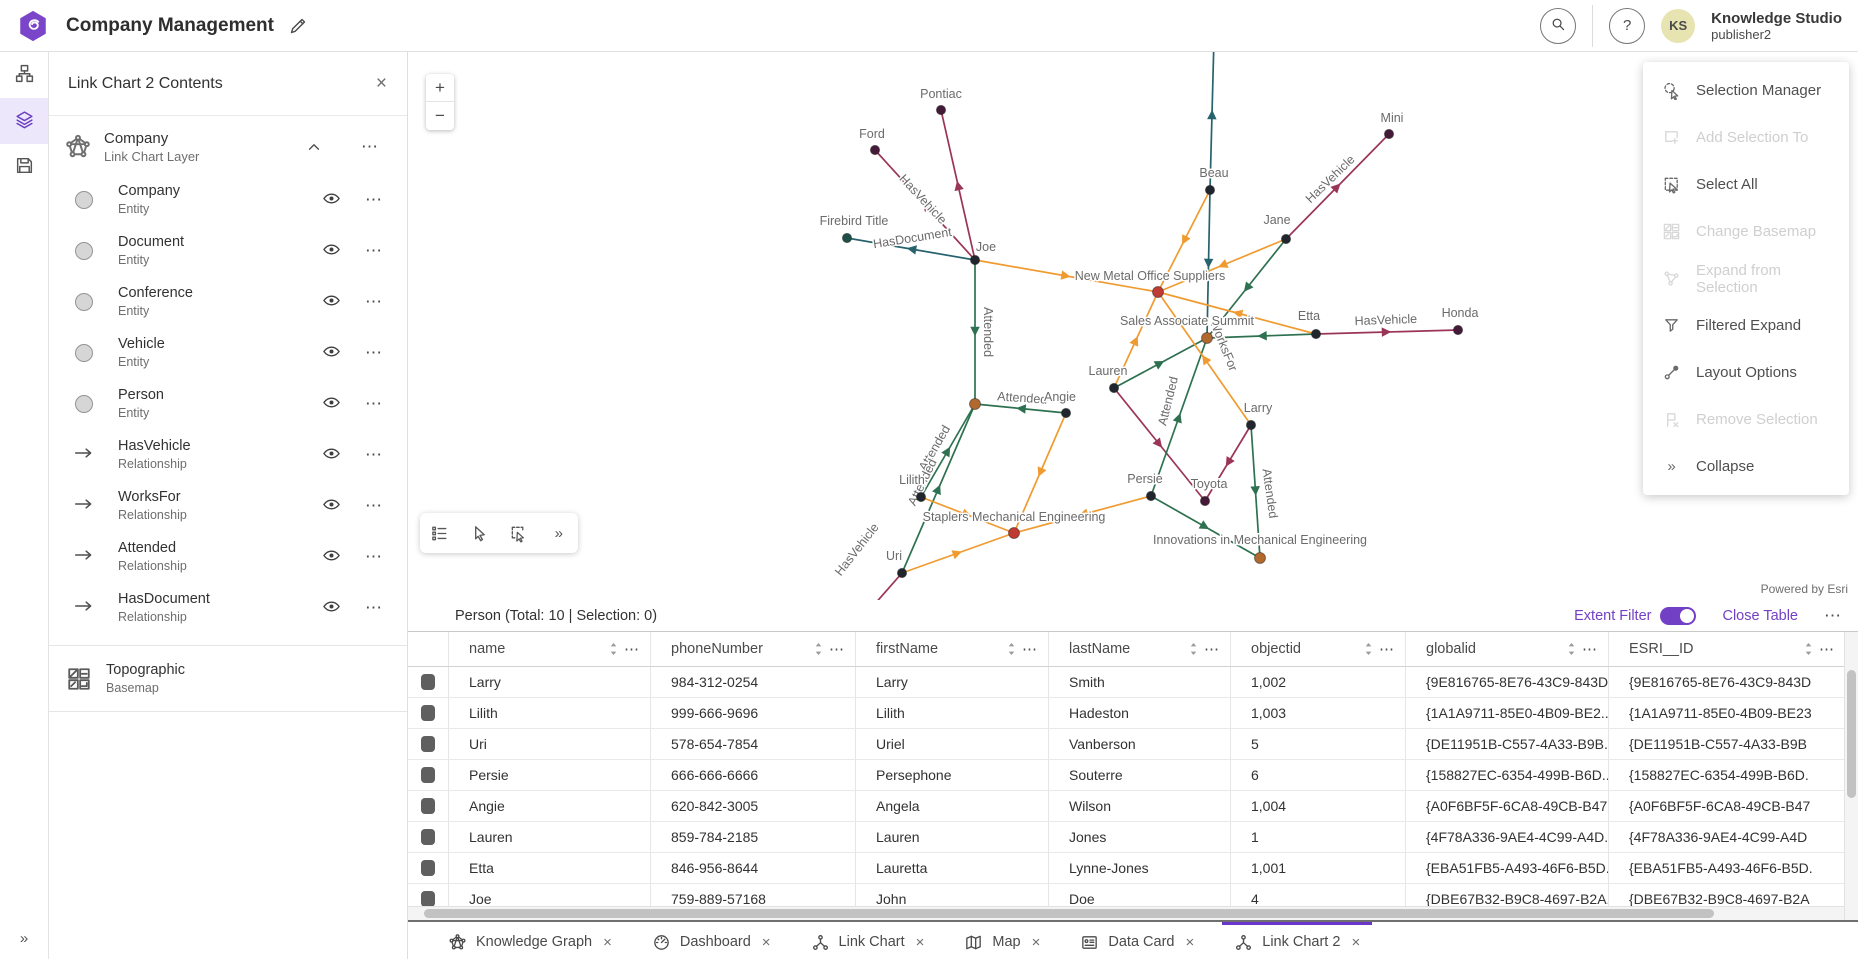 This screenshot has width=1858, height=959. I want to click on graph-node-beau, so click(1210, 190).